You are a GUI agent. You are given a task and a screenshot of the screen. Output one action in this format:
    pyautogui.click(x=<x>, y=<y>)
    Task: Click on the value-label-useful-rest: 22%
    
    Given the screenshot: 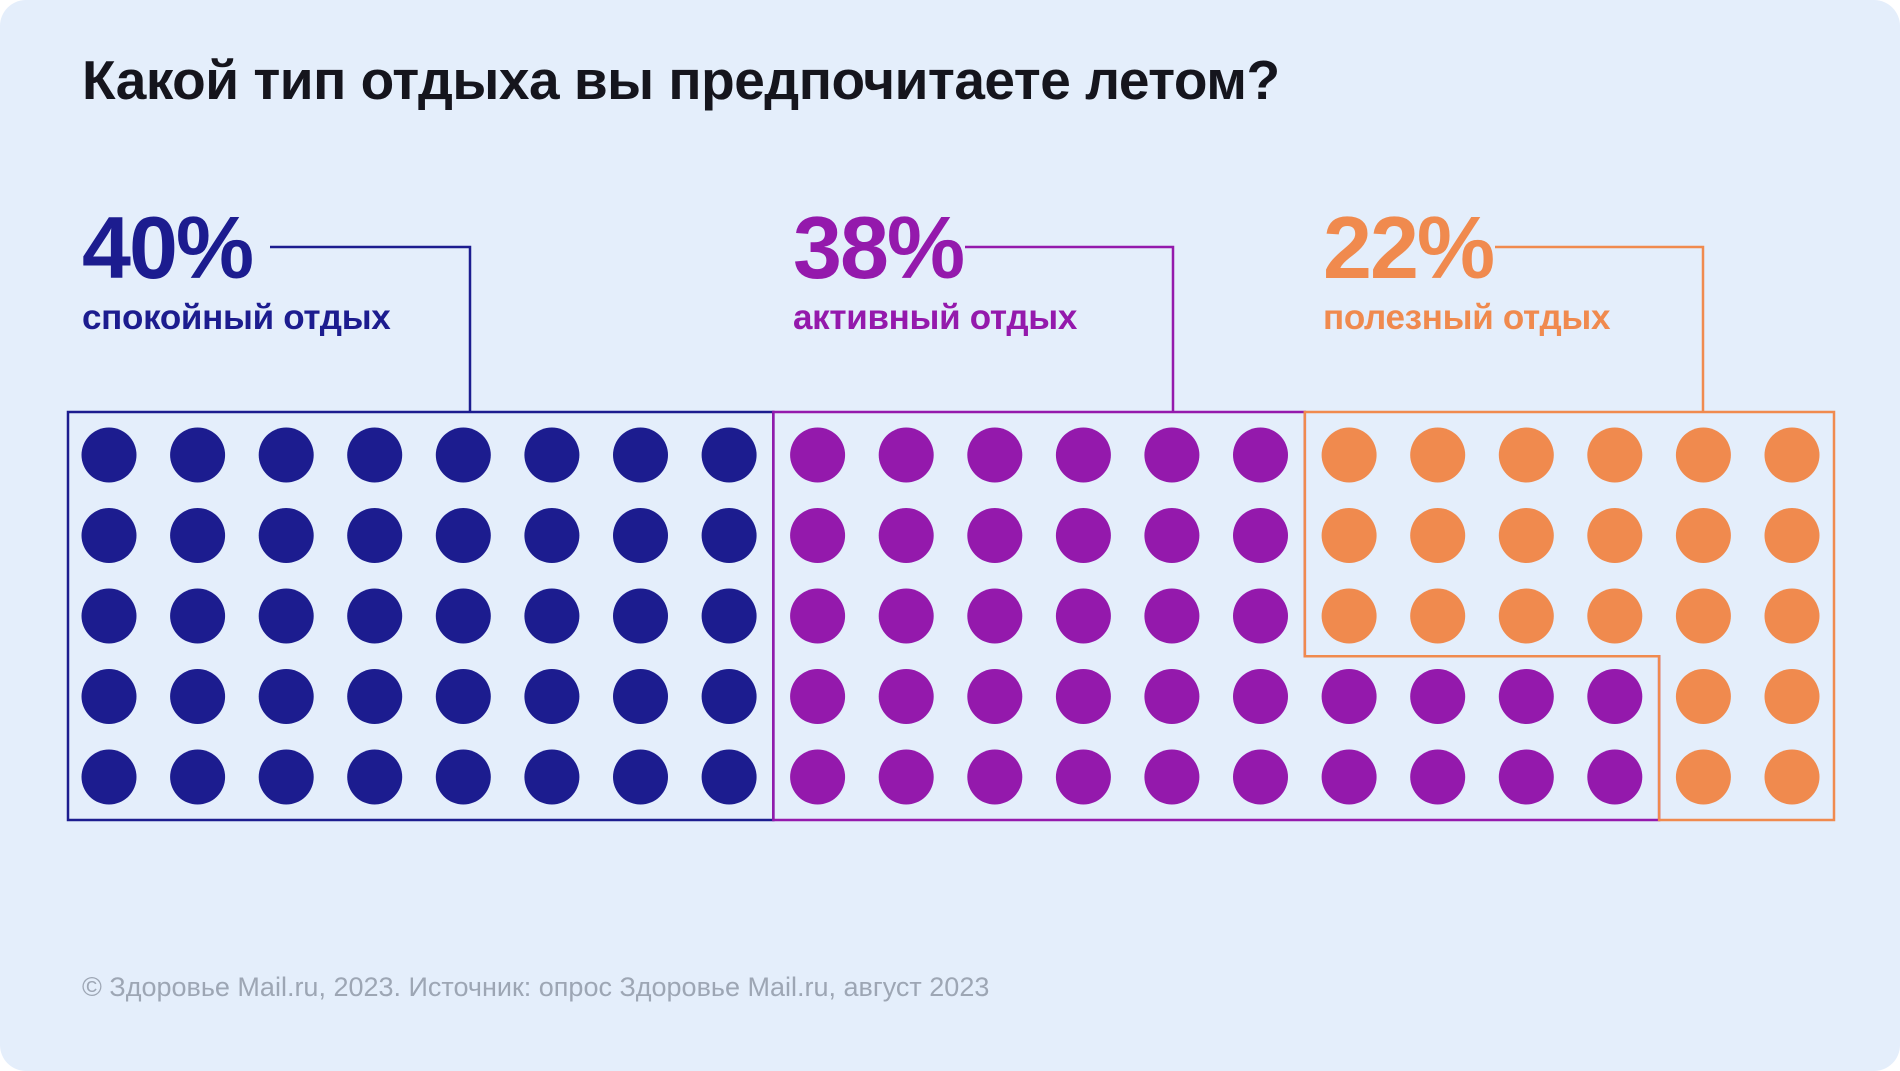 What is the action you would take?
    pyautogui.click(x=1409, y=247)
    